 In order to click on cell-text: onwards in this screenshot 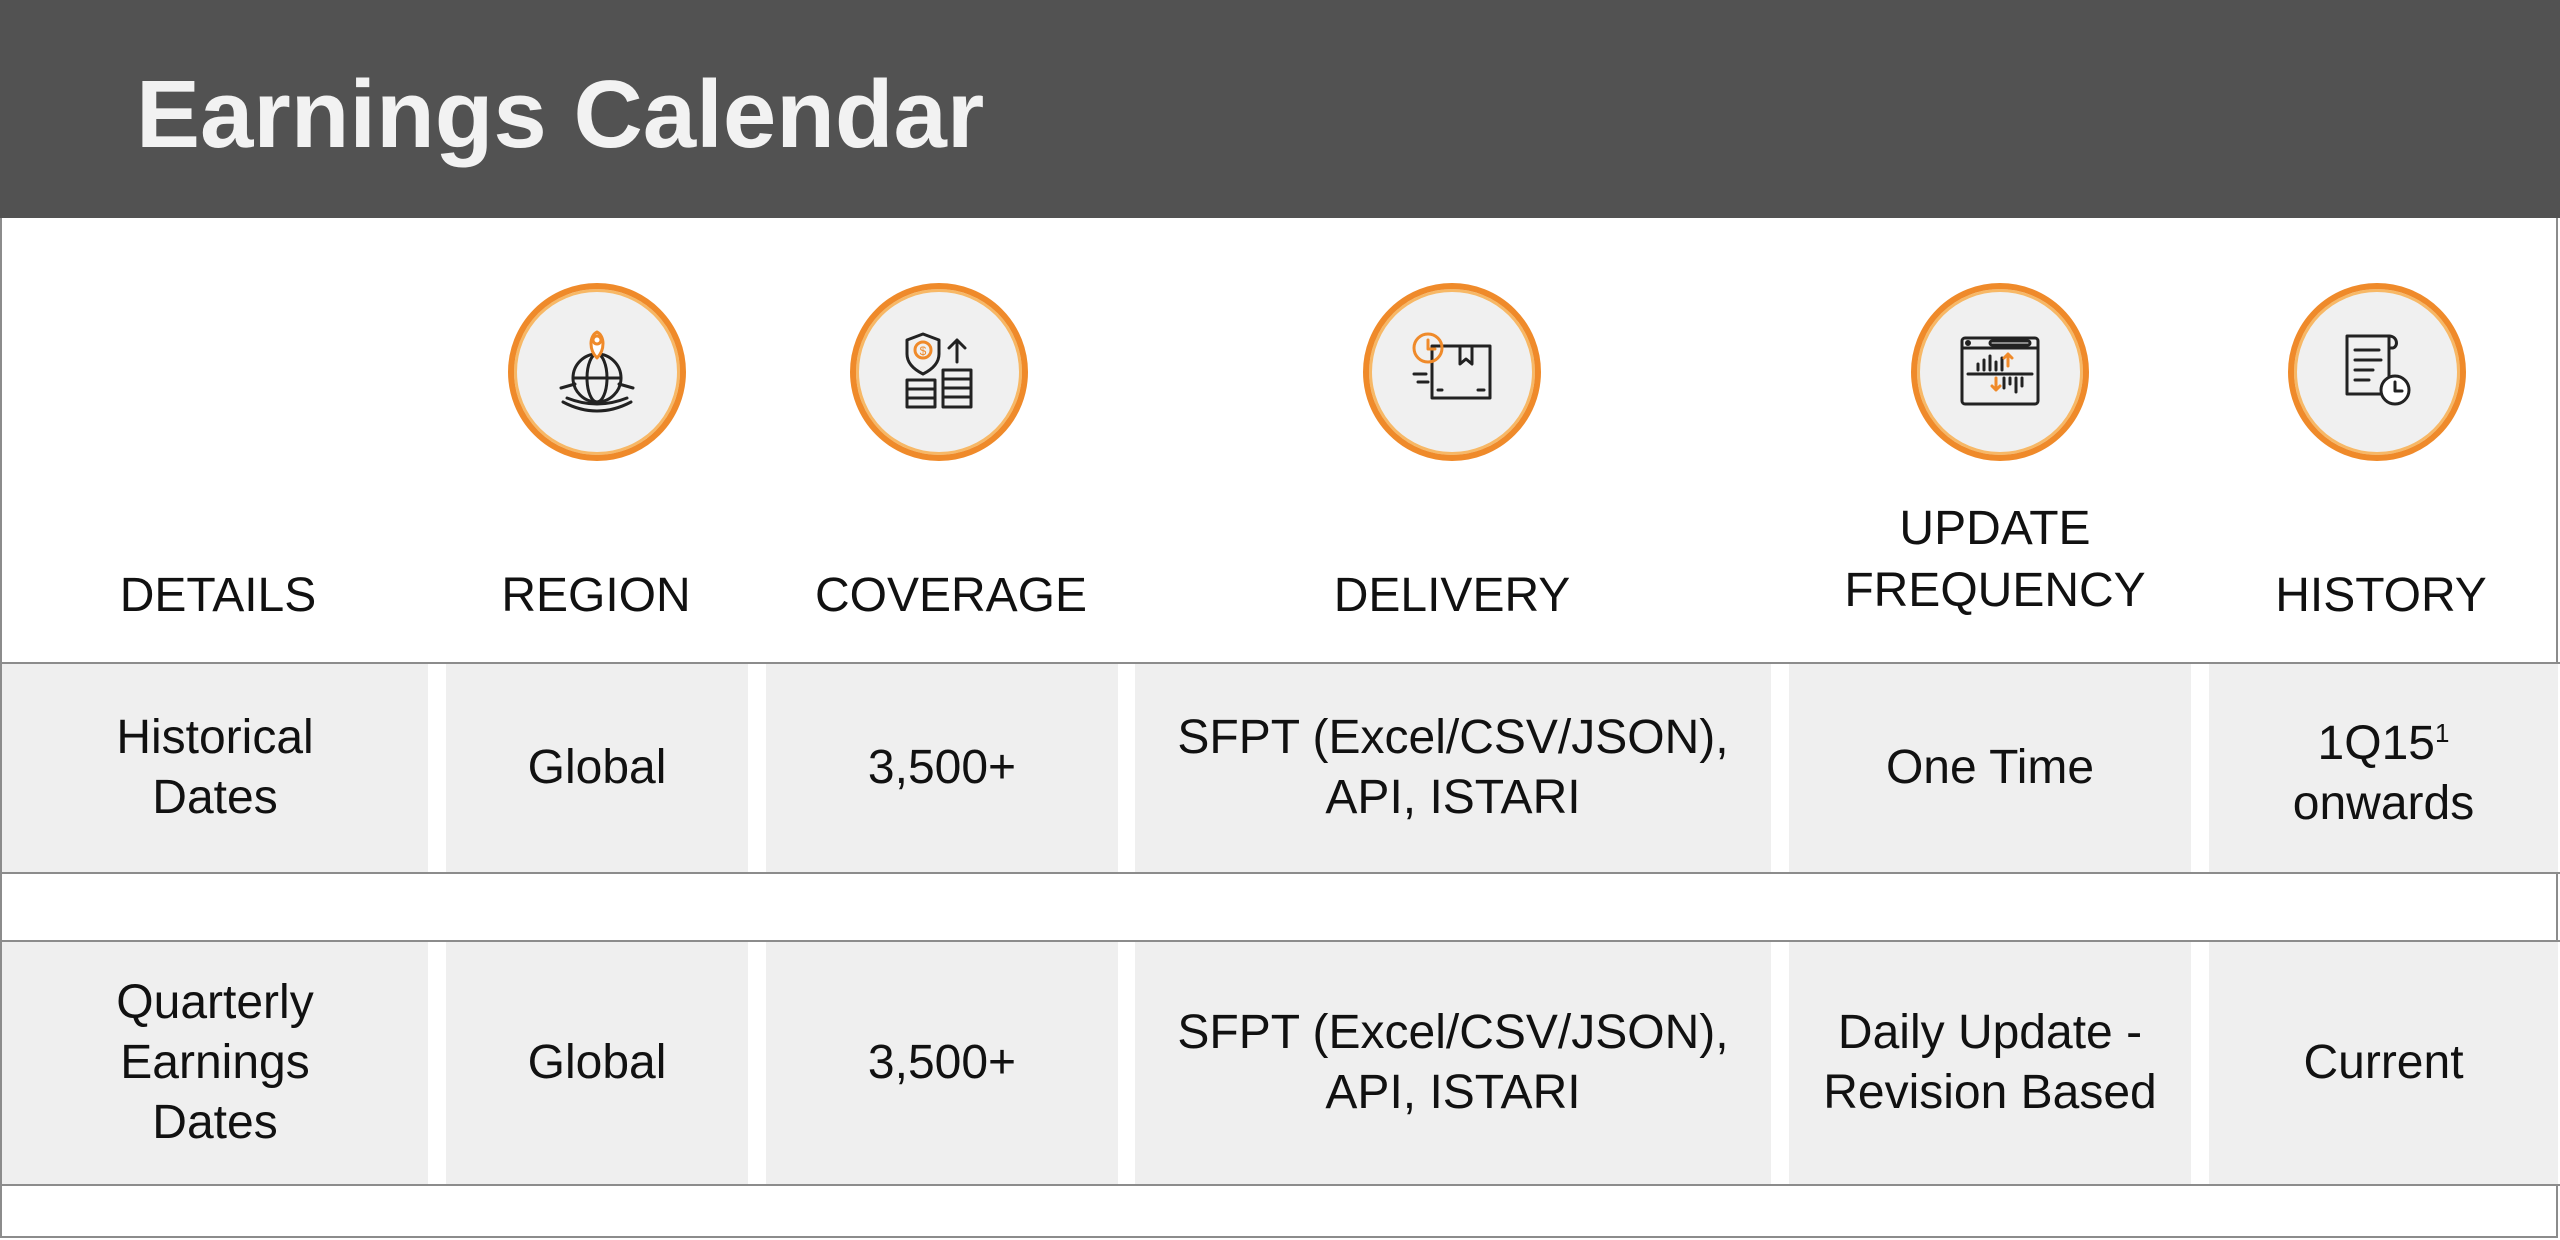, I will do `click(2383, 803)`.